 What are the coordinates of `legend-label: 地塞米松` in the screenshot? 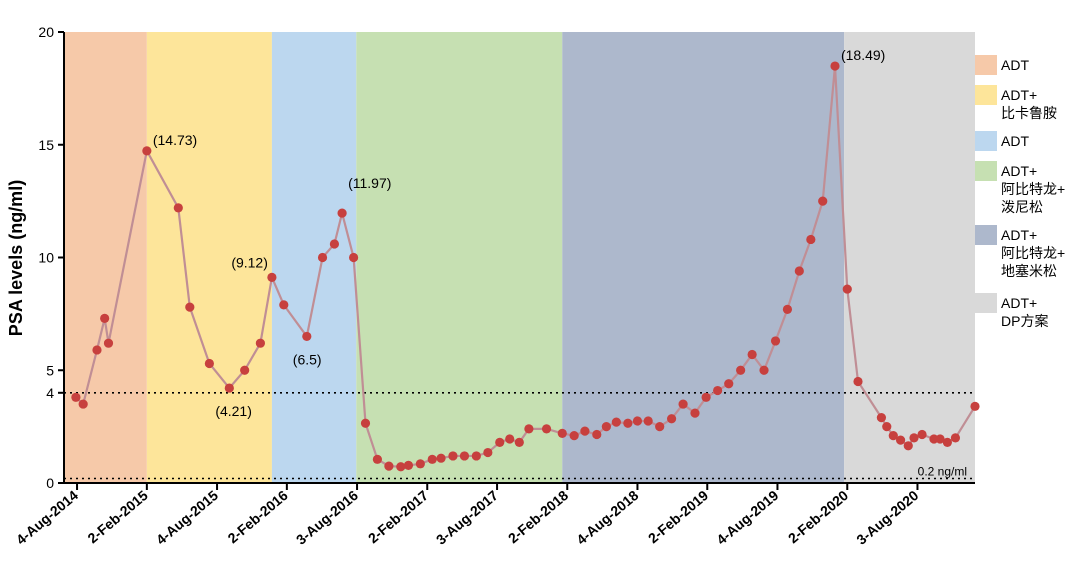 It's located at (1029, 271).